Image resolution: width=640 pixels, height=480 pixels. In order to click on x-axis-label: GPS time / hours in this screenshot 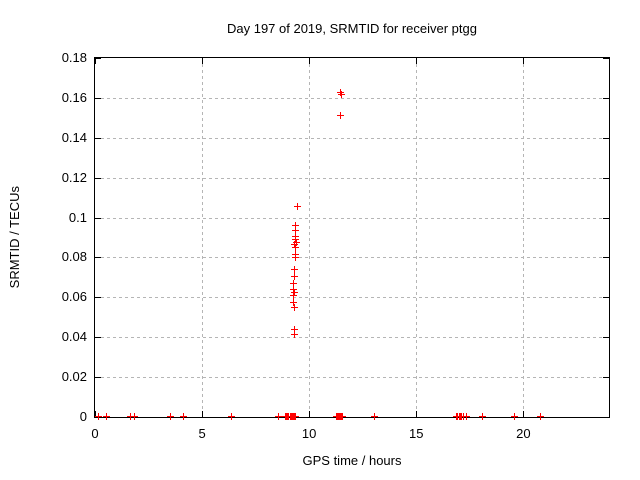, I will do `click(352, 460)`.